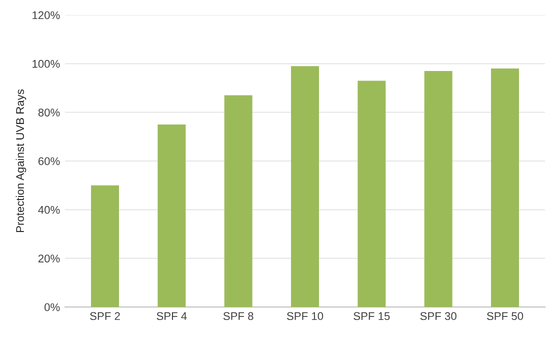  What do you see at coordinates (52, 307) in the screenshot?
I see `y-tick-label: 0%` at bounding box center [52, 307].